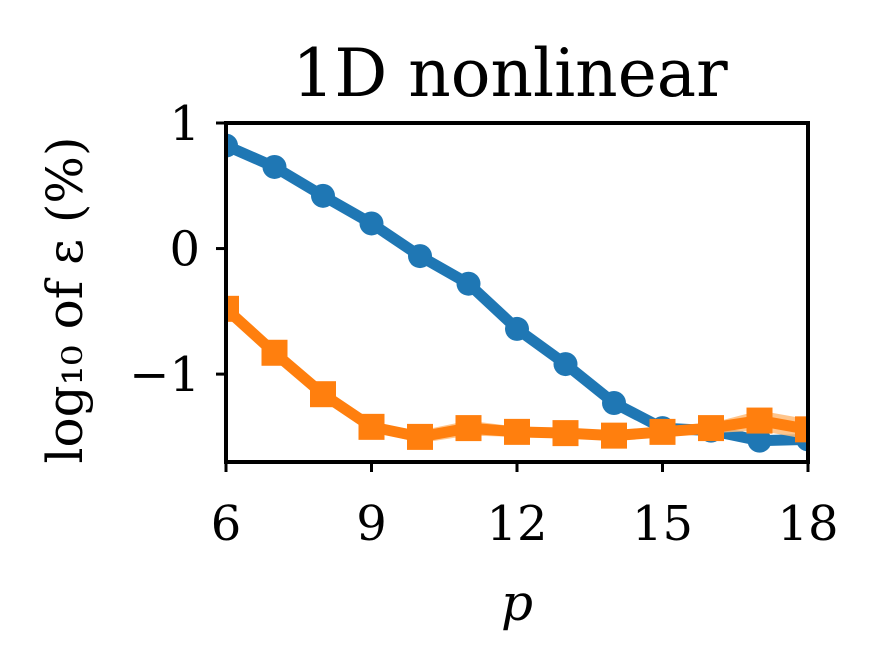 This screenshot has height=657, width=870. What do you see at coordinates (807, 524) in the screenshot?
I see `x-tick-label: 18` at bounding box center [807, 524].